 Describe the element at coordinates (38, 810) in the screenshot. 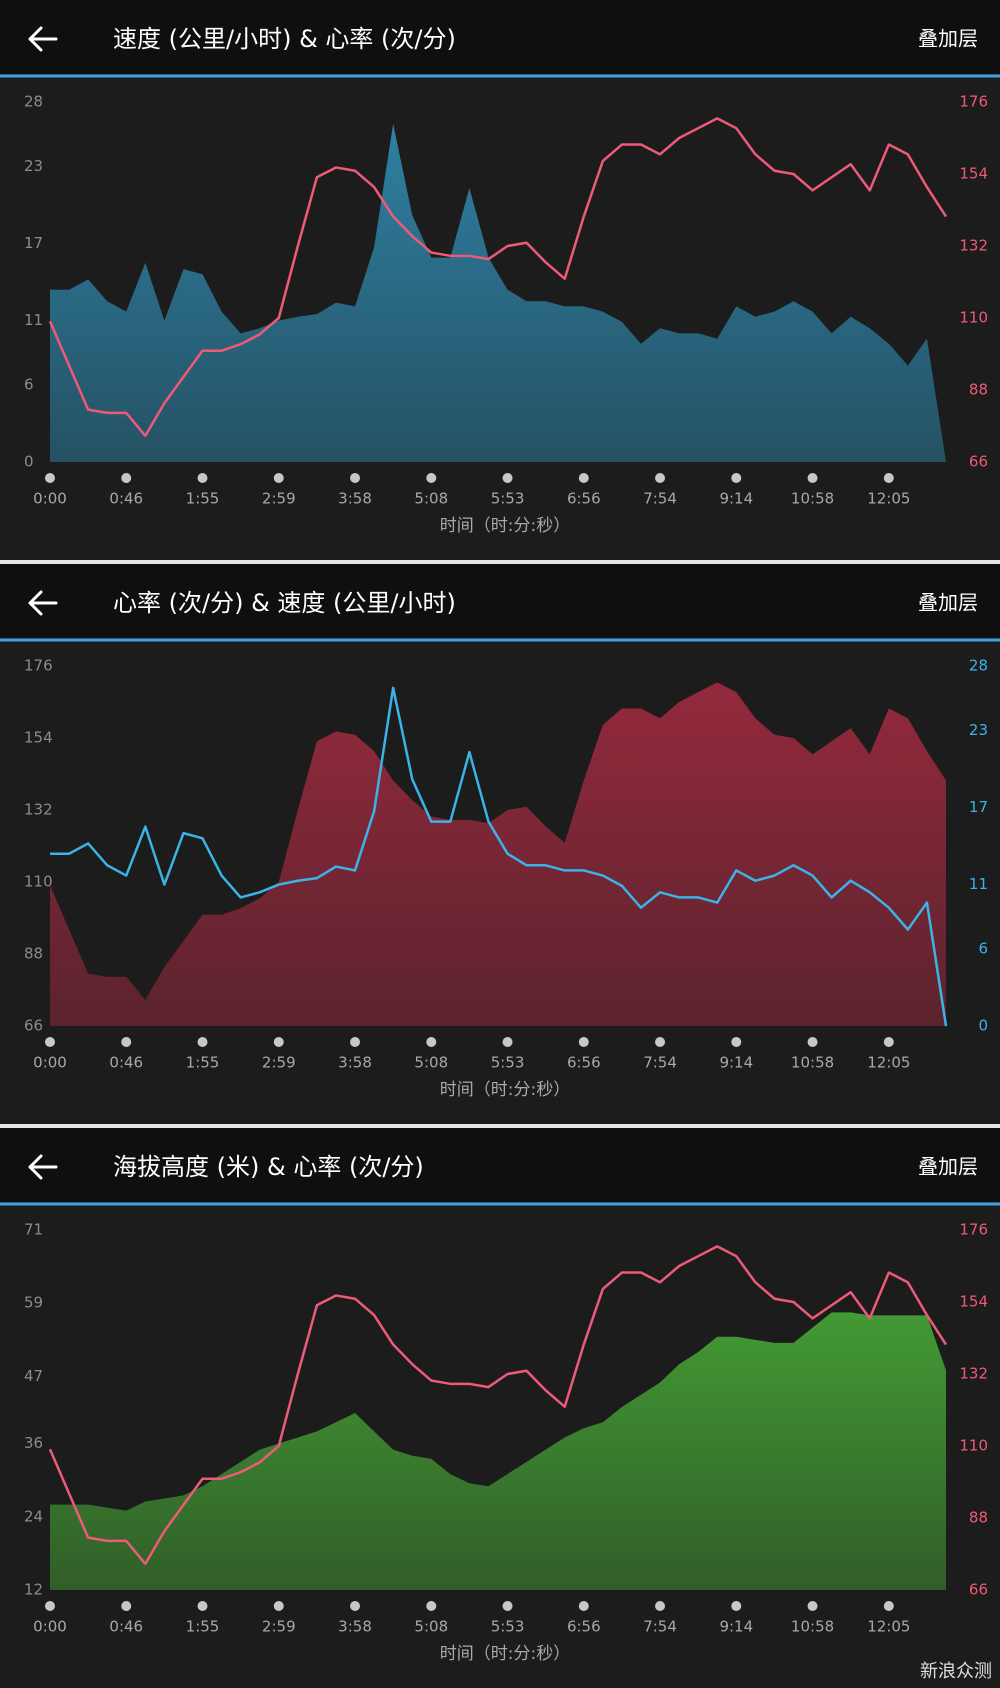

I see `y-tick-label: 132` at that location.